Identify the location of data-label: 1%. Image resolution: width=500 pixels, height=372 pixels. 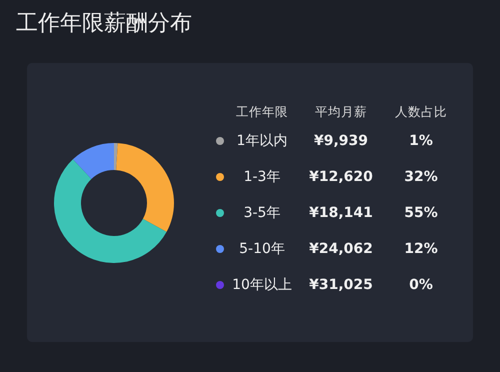
(421, 141).